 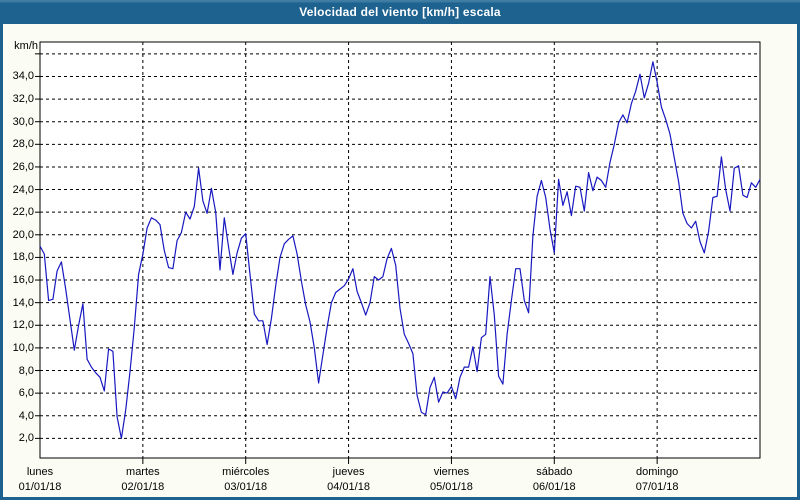 I want to click on day-date-label: 01/01/18, so click(x=40, y=487).